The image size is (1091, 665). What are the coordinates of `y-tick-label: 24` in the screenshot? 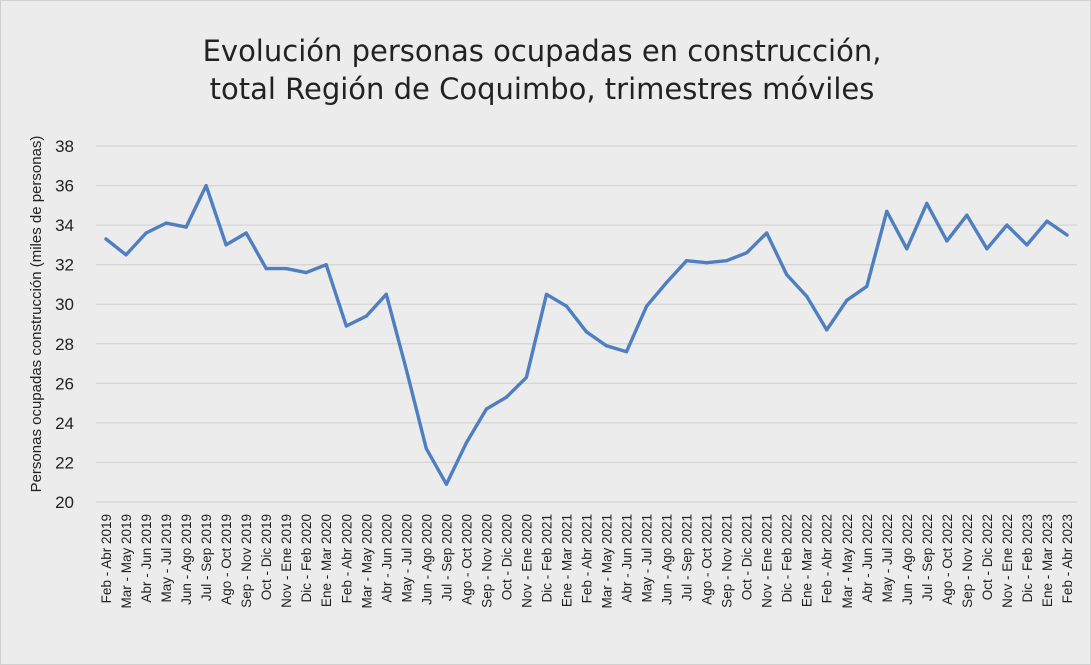 It's located at (64, 423).